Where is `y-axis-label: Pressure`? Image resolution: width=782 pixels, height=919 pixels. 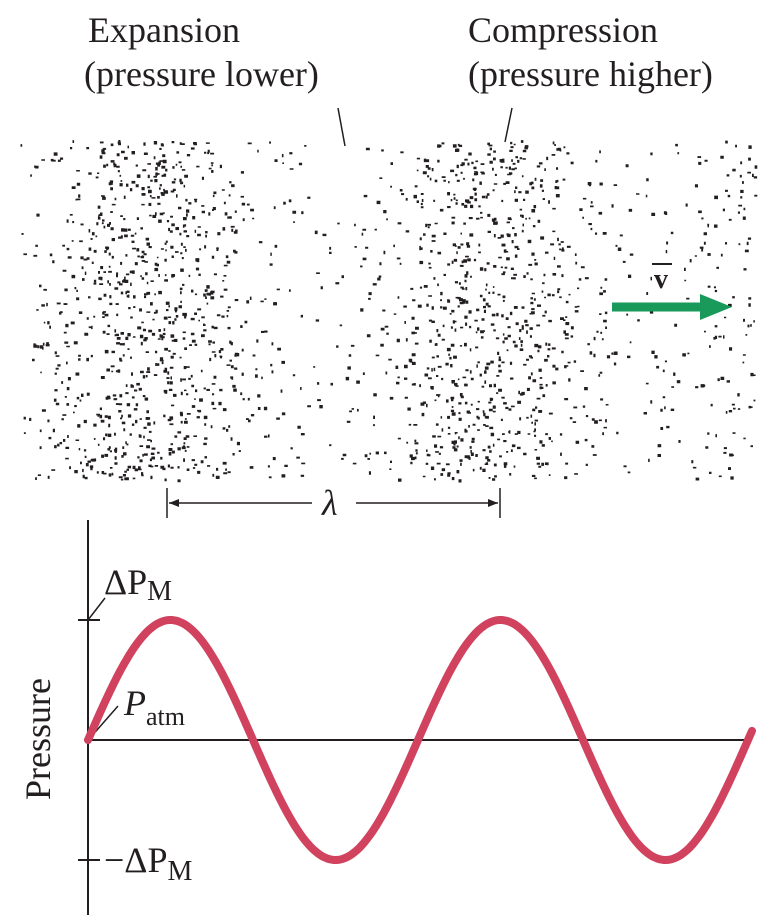
y-axis-label: Pressure is located at coordinates (38, 739).